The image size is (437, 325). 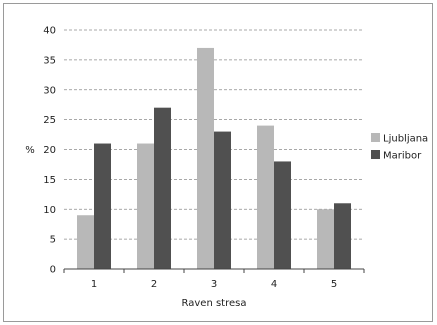 What do you see at coordinates (399, 147) in the screenshot?
I see `legend: Ljubljana Maribor` at bounding box center [399, 147].